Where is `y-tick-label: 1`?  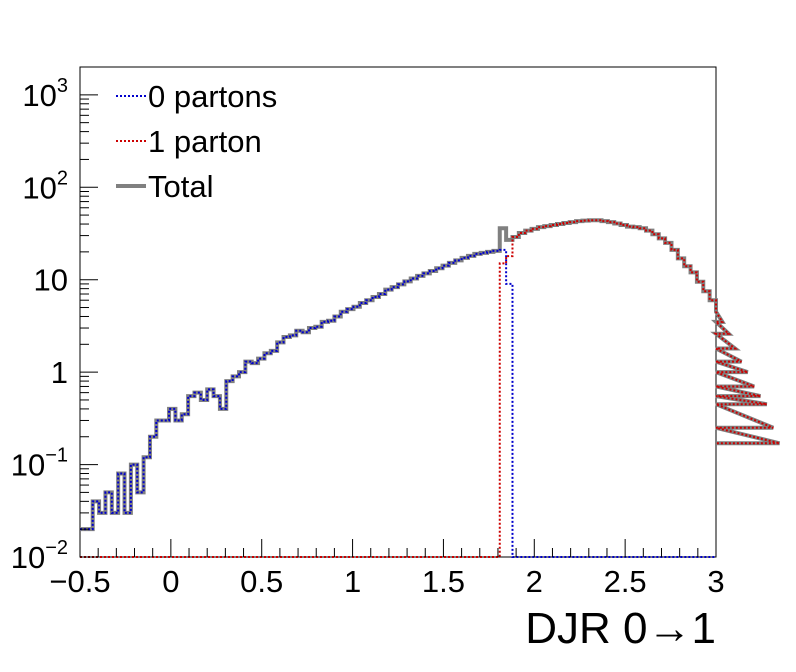
y-tick-label: 1 is located at coordinates (59, 372).